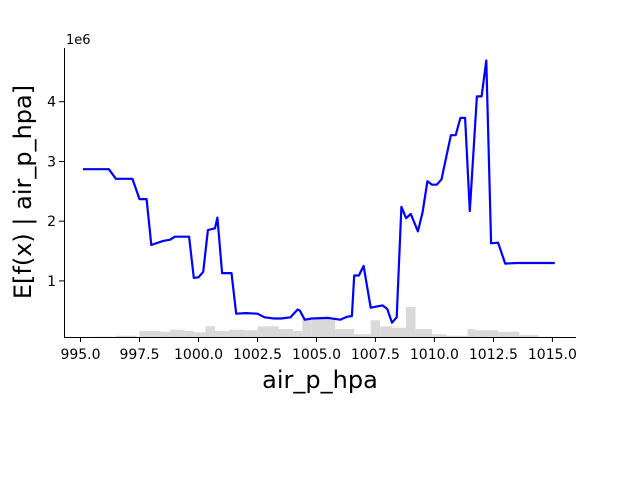 Image resolution: width=640 pixels, height=480 pixels. What do you see at coordinates (55, 192) in the screenshot?
I see `y-ticks: 1 2 3 4` at bounding box center [55, 192].